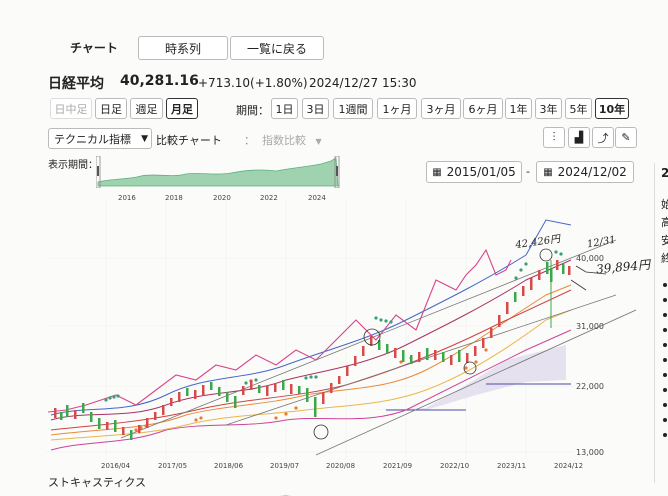 The image size is (668, 496). I want to click on period-1y-button: 1年, so click(518, 108).